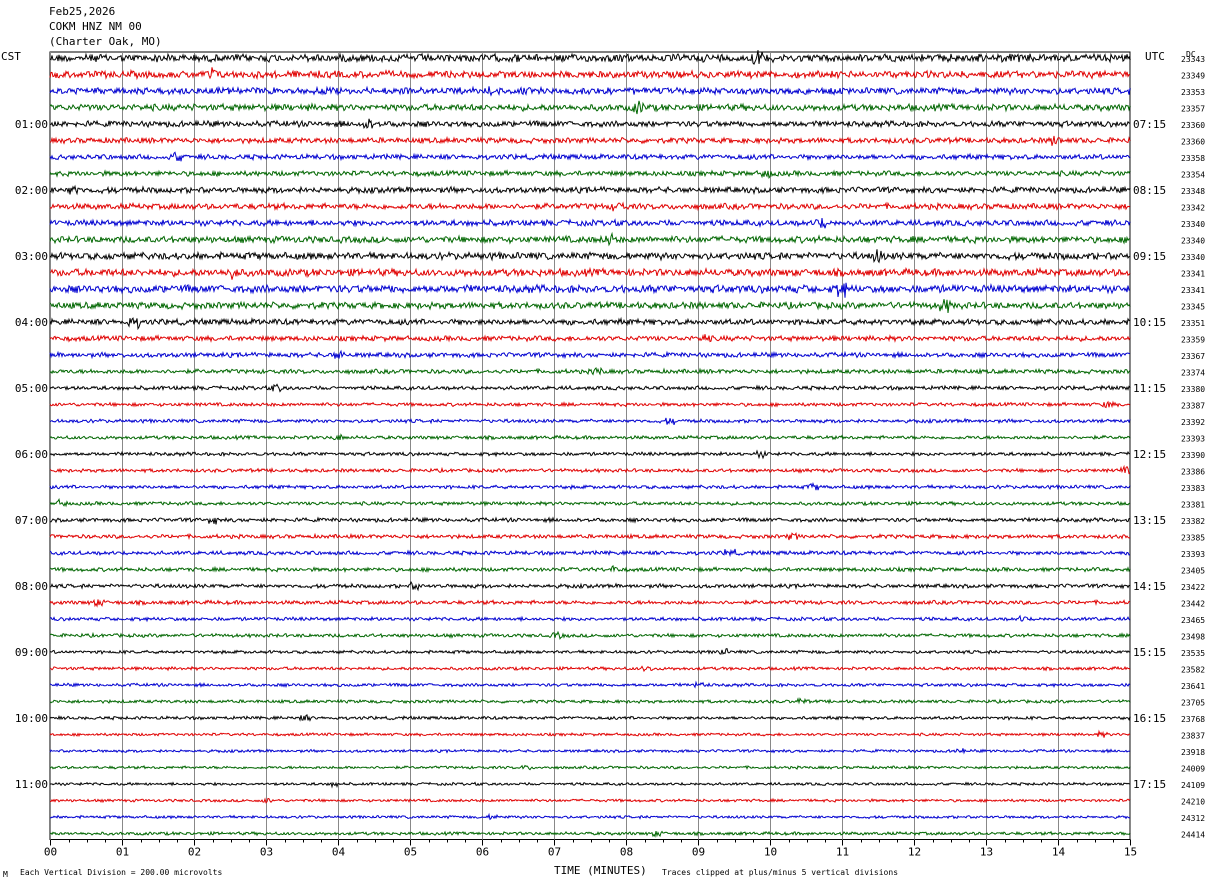 The height and width of the screenshot is (886, 1210). Describe the element at coordinates (1149, 256) in the screenshot. I see `right-hour-label: 09:15` at that location.